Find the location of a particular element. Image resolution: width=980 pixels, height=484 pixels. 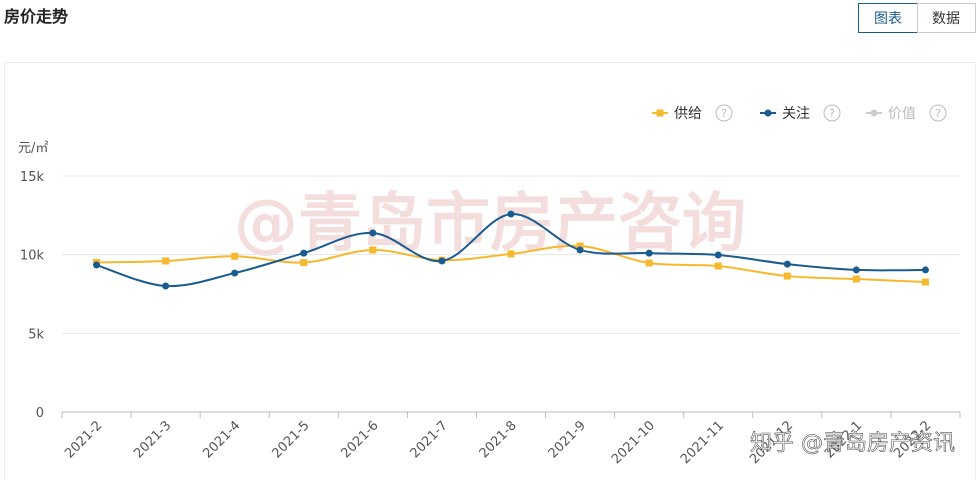

y-unit: 元/㎡ is located at coordinates (33, 148).